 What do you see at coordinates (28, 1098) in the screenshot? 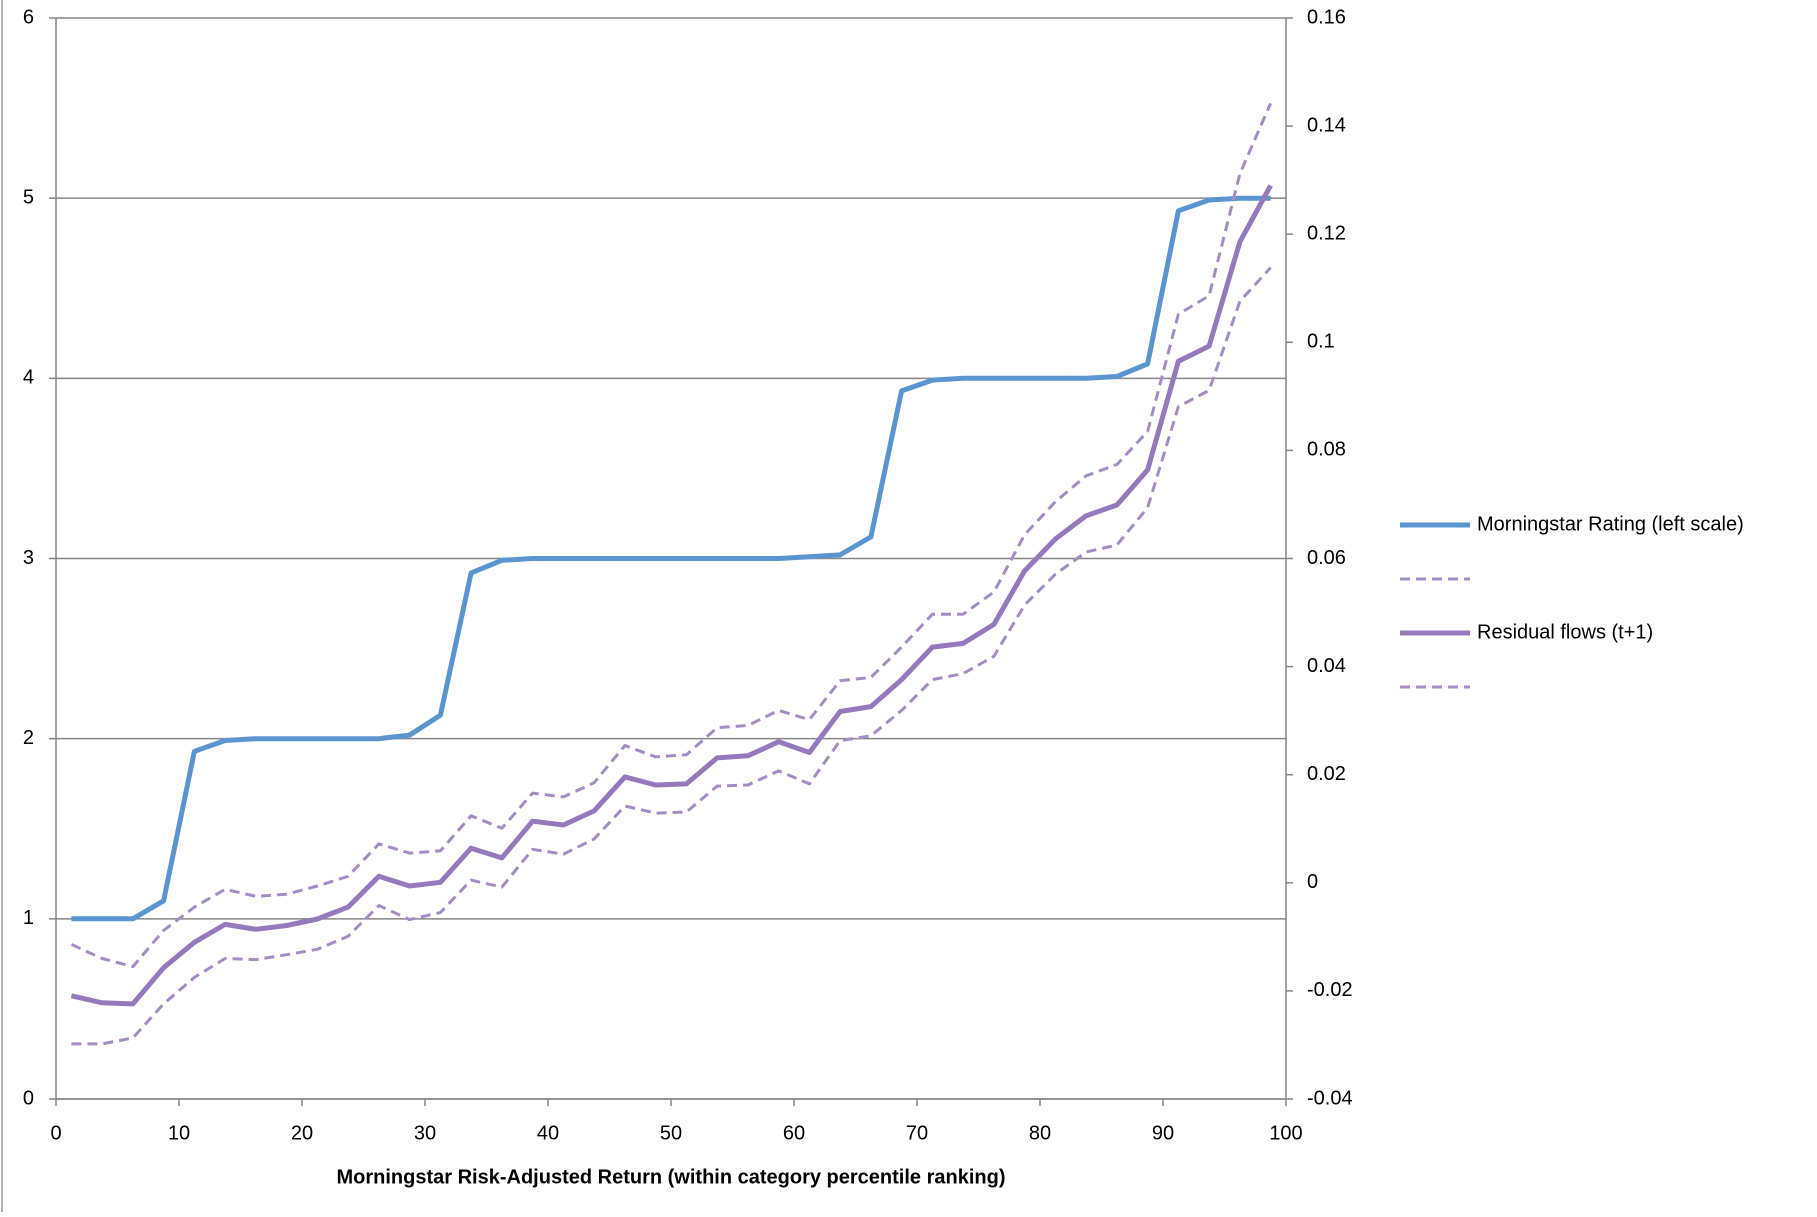
I see `y-tick-label: 0` at bounding box center [28, 1098].